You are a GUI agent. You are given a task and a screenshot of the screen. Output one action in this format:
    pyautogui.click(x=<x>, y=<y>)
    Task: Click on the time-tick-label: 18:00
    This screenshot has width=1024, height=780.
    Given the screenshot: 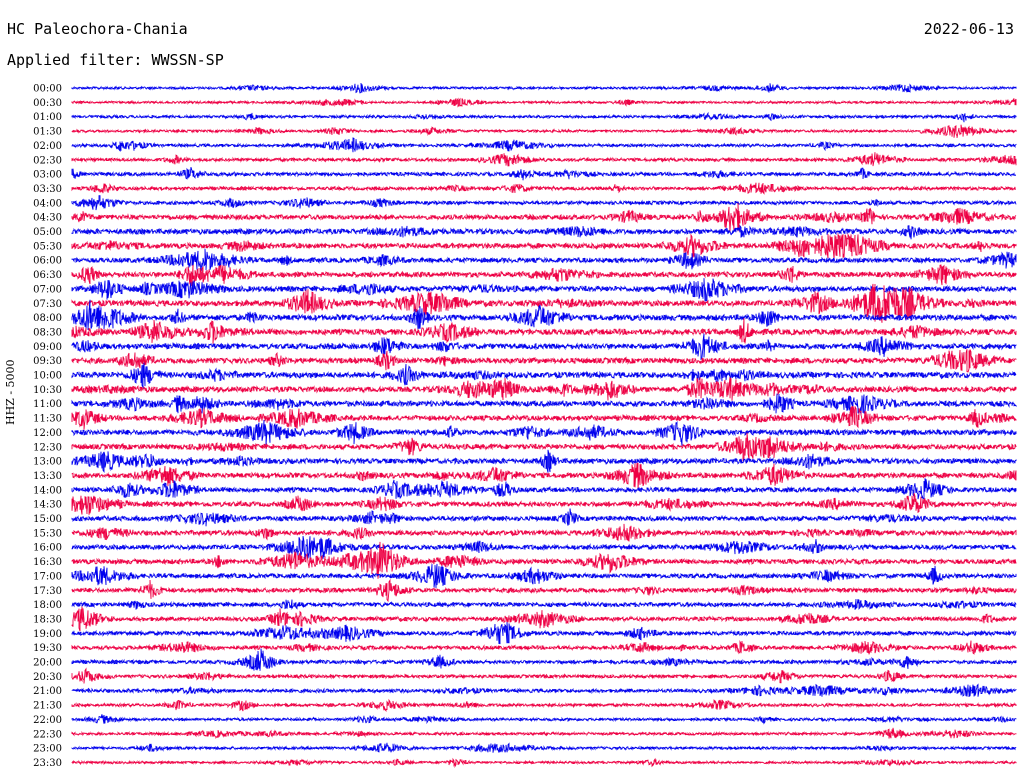 What is the action you would take?
    pyautogui.click(x=47, y=605)
    